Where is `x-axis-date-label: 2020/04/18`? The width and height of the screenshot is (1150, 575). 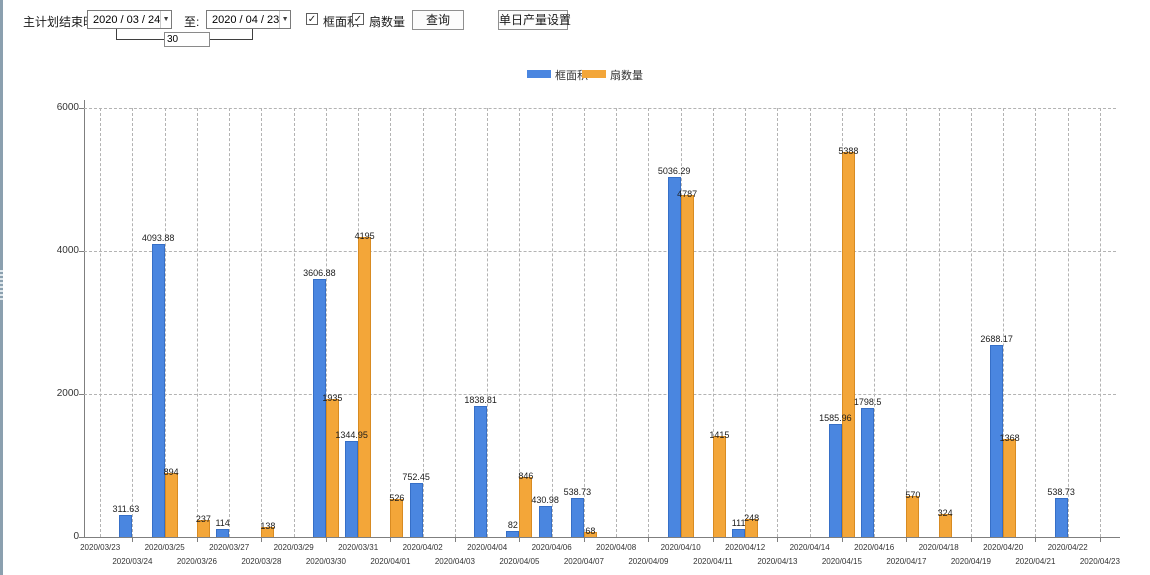
x-axis-date-label: 2020/04/18 is located at coordinates (938, 547).